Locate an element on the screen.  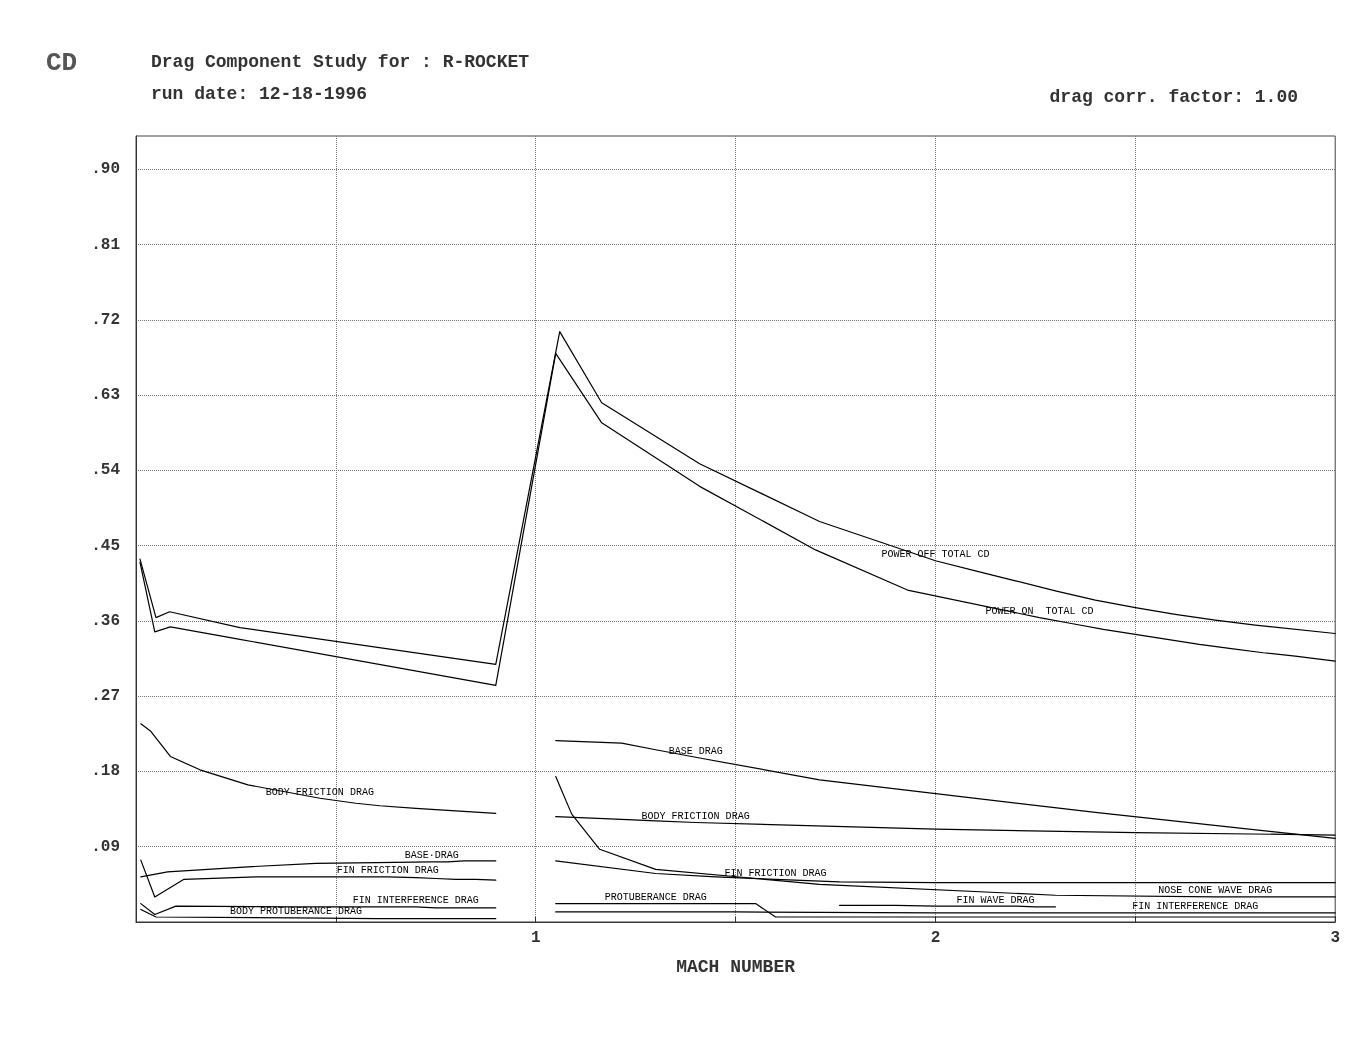
series-label: NOSE CONE WAVE DRAG is located at coordinates (1215, 891).